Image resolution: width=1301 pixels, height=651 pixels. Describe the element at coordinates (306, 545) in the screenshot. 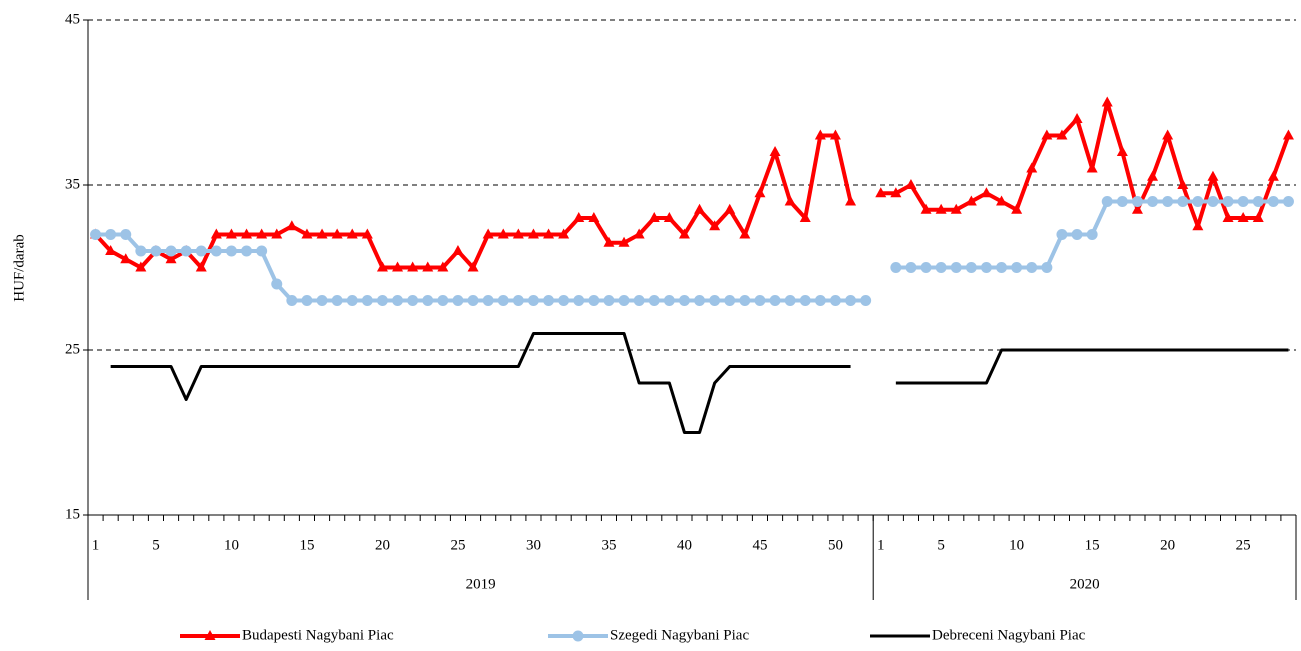

I see `x-tick-label: 15` at that location.